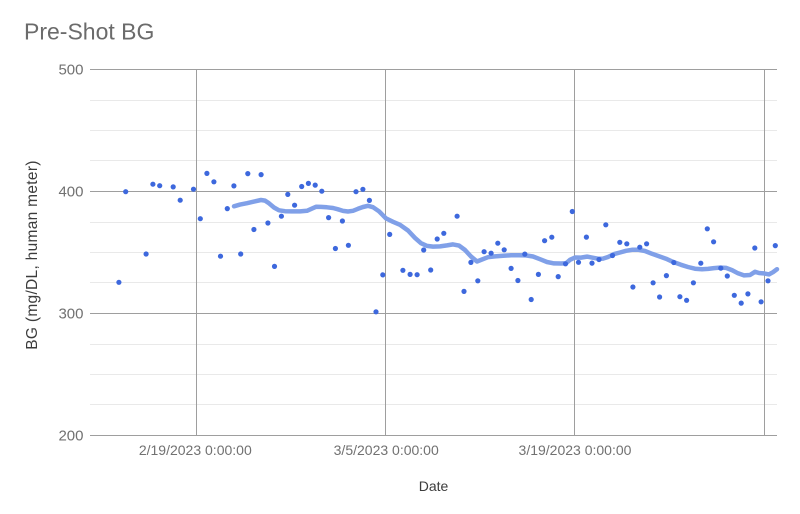  What do you see at coordinates (32, 255) in the screenshot?
I see `svg-text: BG (mg/DL, human meter)` at bounding box center [32, 255].